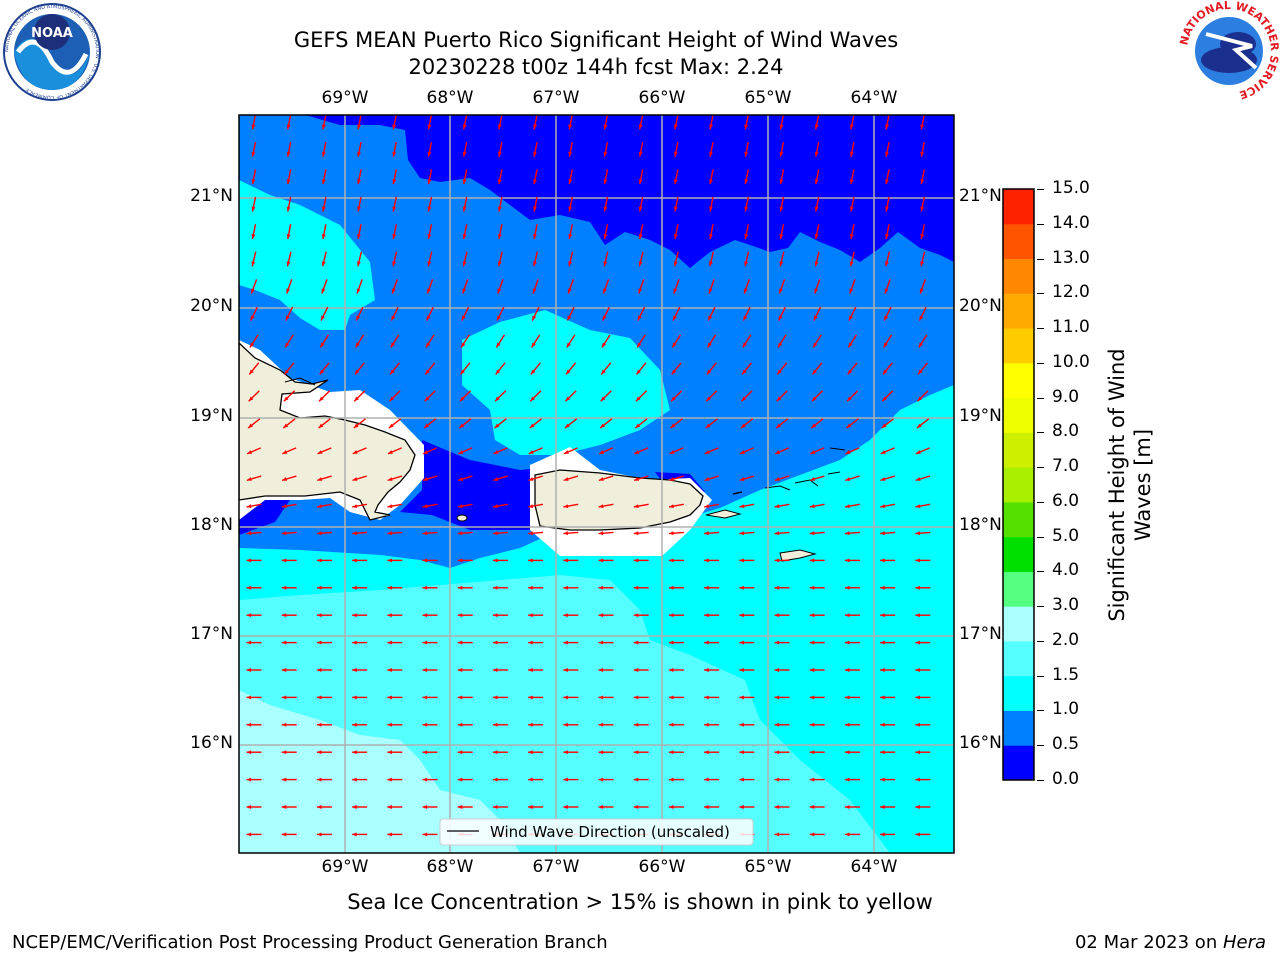 This screenshot has height=960, width=1280. I want to click on lon-label-bottom: 65°W, so click(768, 867).